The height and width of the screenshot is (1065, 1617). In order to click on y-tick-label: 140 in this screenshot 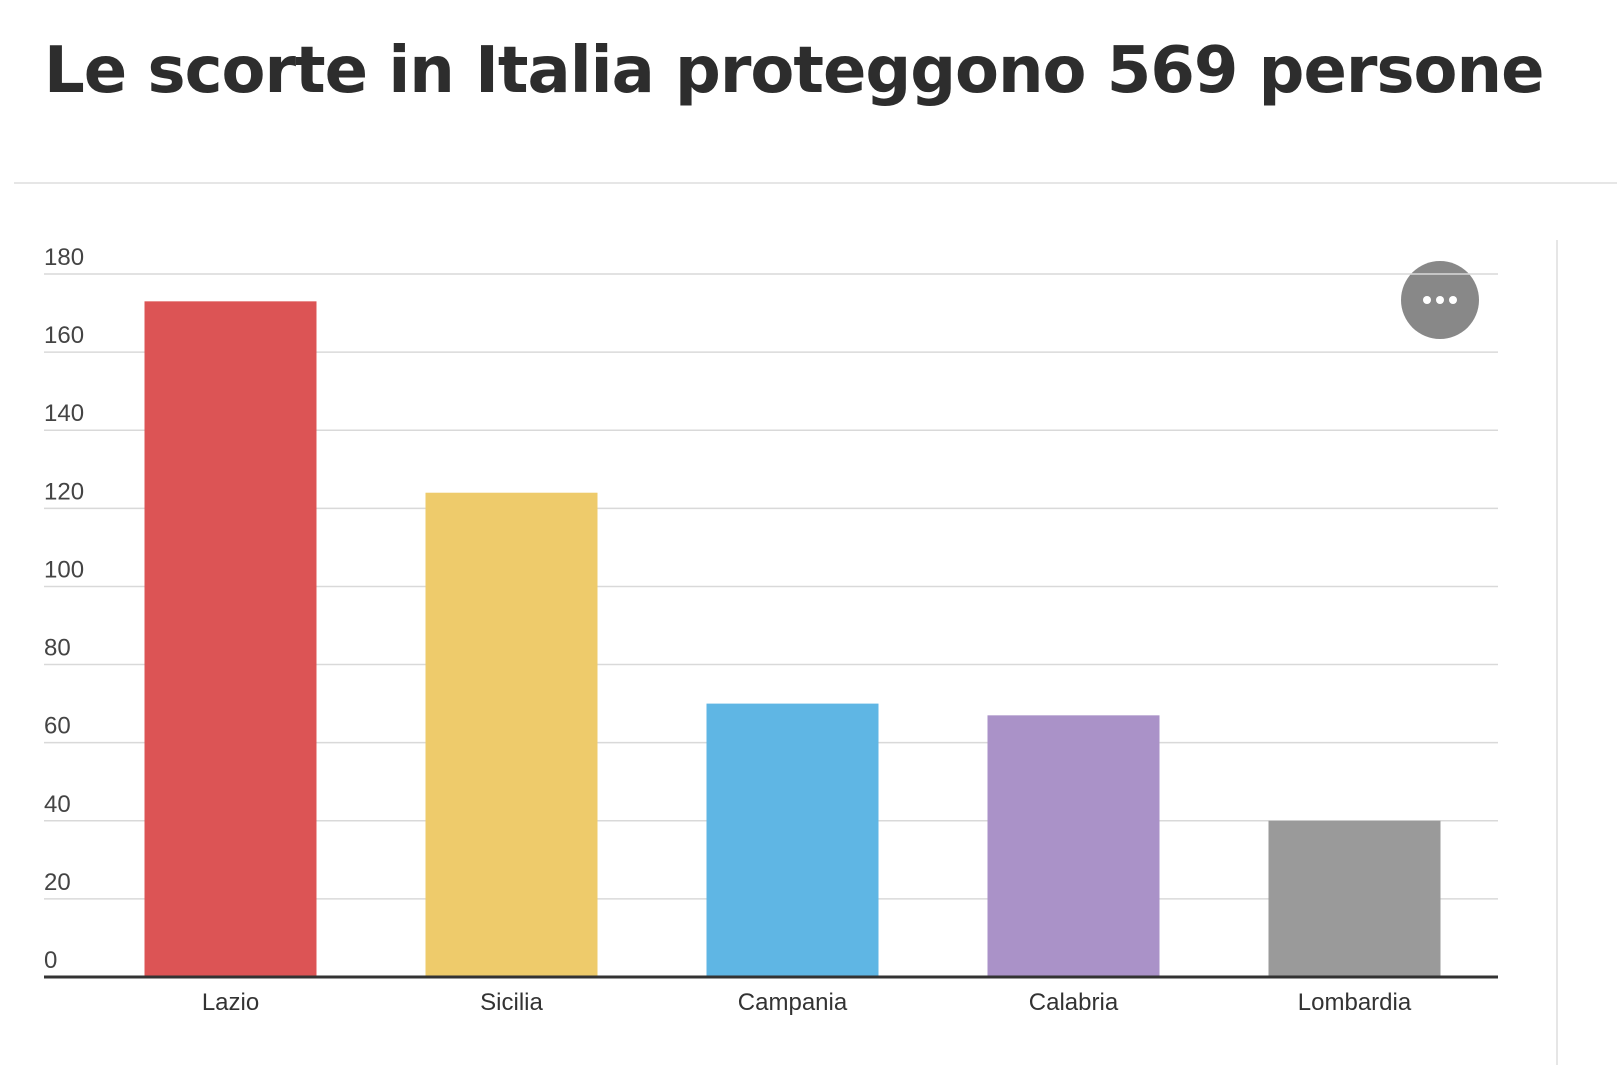, I will do `click(64, 413)`.